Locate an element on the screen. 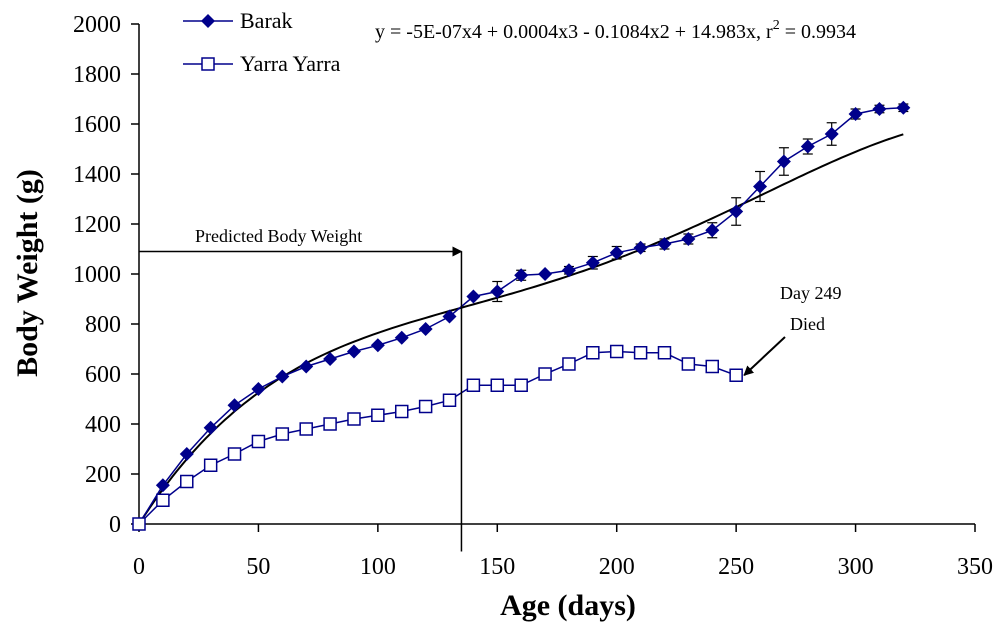  x-tick-label: 350 is located at coordinates (975, 567).